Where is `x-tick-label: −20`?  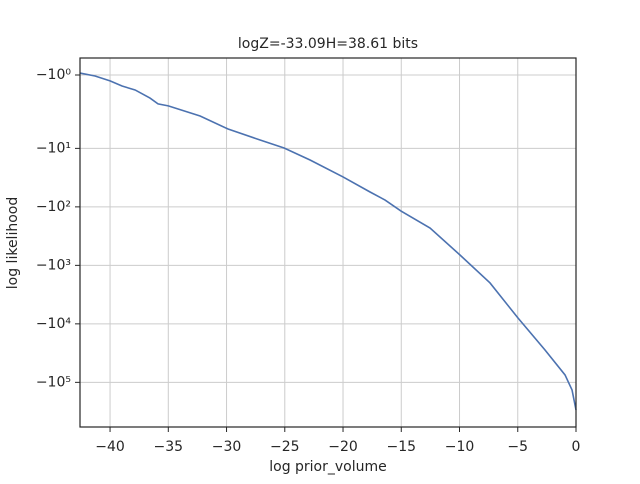 x-tick-label: −20 is located at coordinates (343, 447).